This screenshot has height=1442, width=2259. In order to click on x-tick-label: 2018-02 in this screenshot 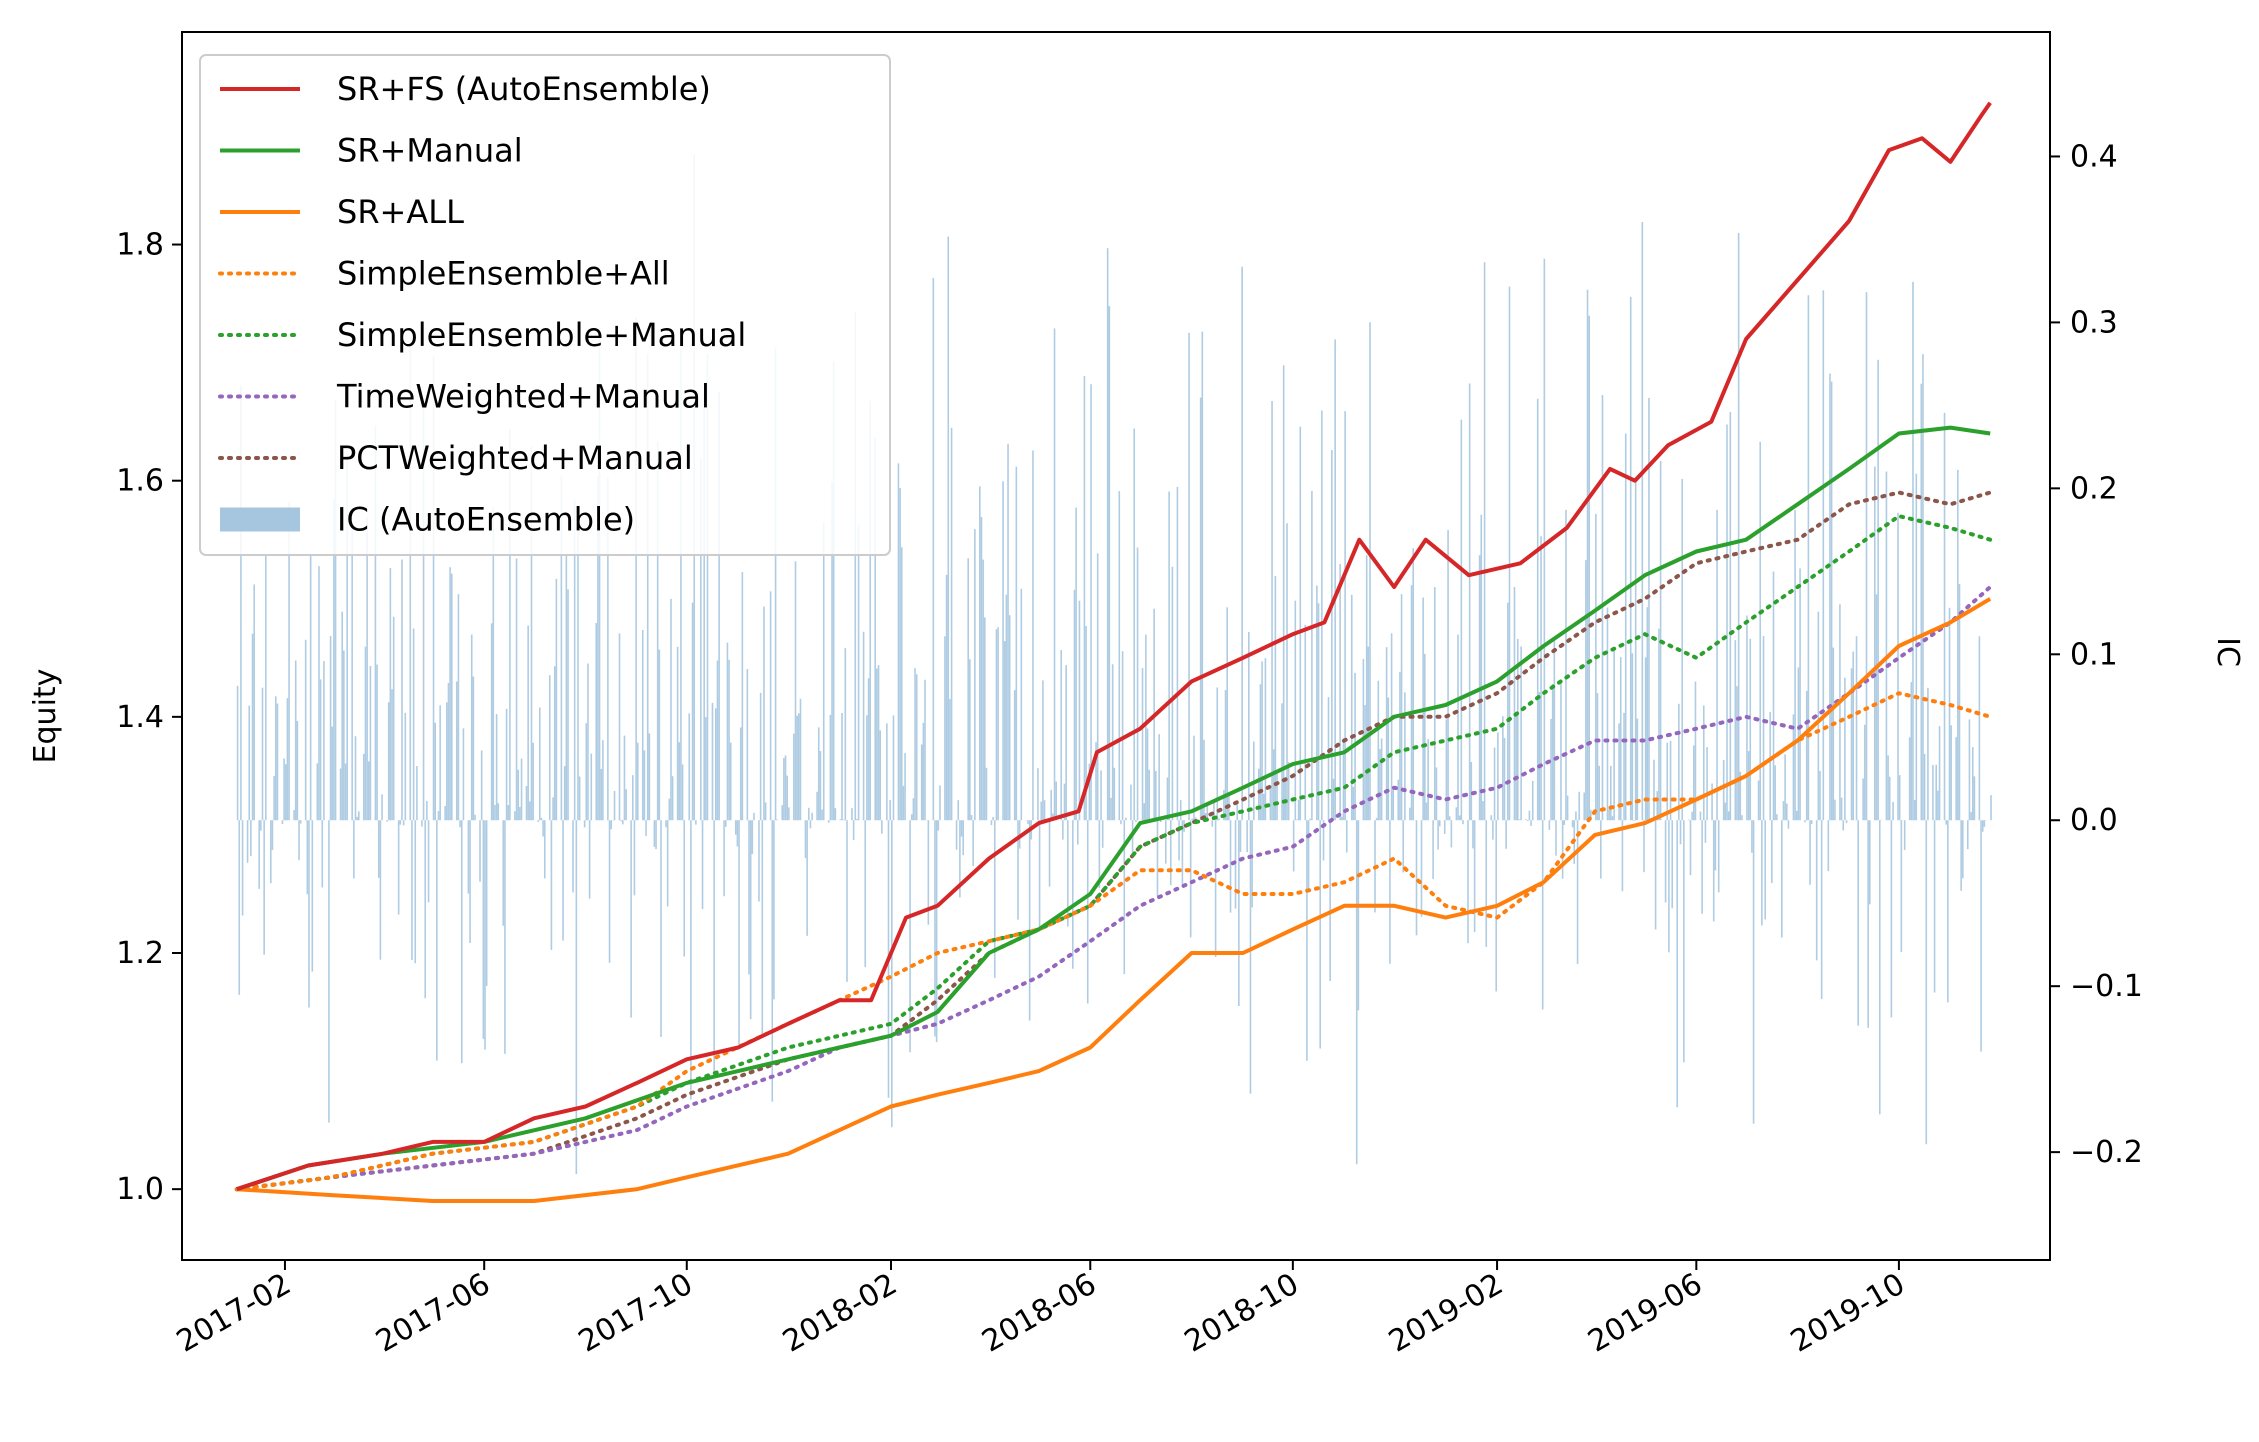, I will do `click(840, 1313)`.